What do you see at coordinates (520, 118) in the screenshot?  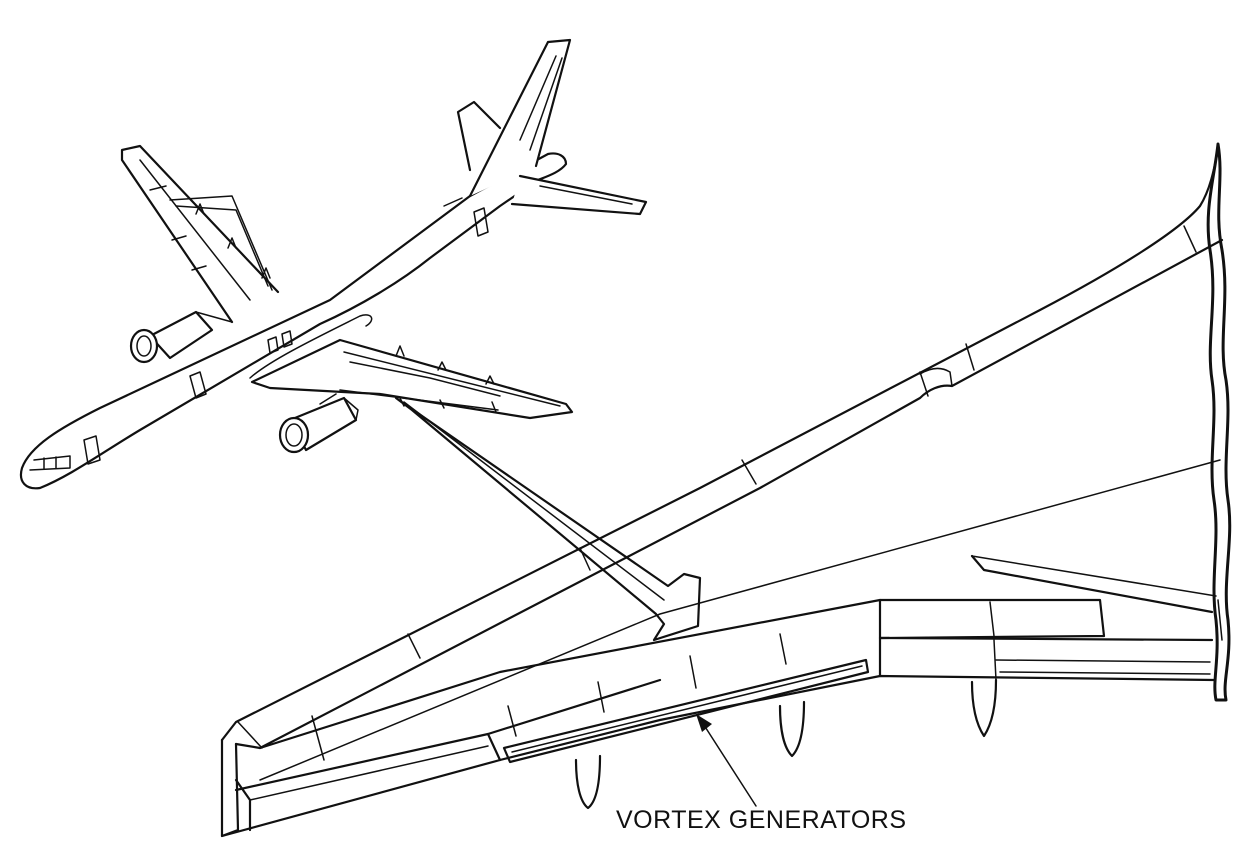 I see `airplane-vertical-tail` at bounding box center [520, 118].